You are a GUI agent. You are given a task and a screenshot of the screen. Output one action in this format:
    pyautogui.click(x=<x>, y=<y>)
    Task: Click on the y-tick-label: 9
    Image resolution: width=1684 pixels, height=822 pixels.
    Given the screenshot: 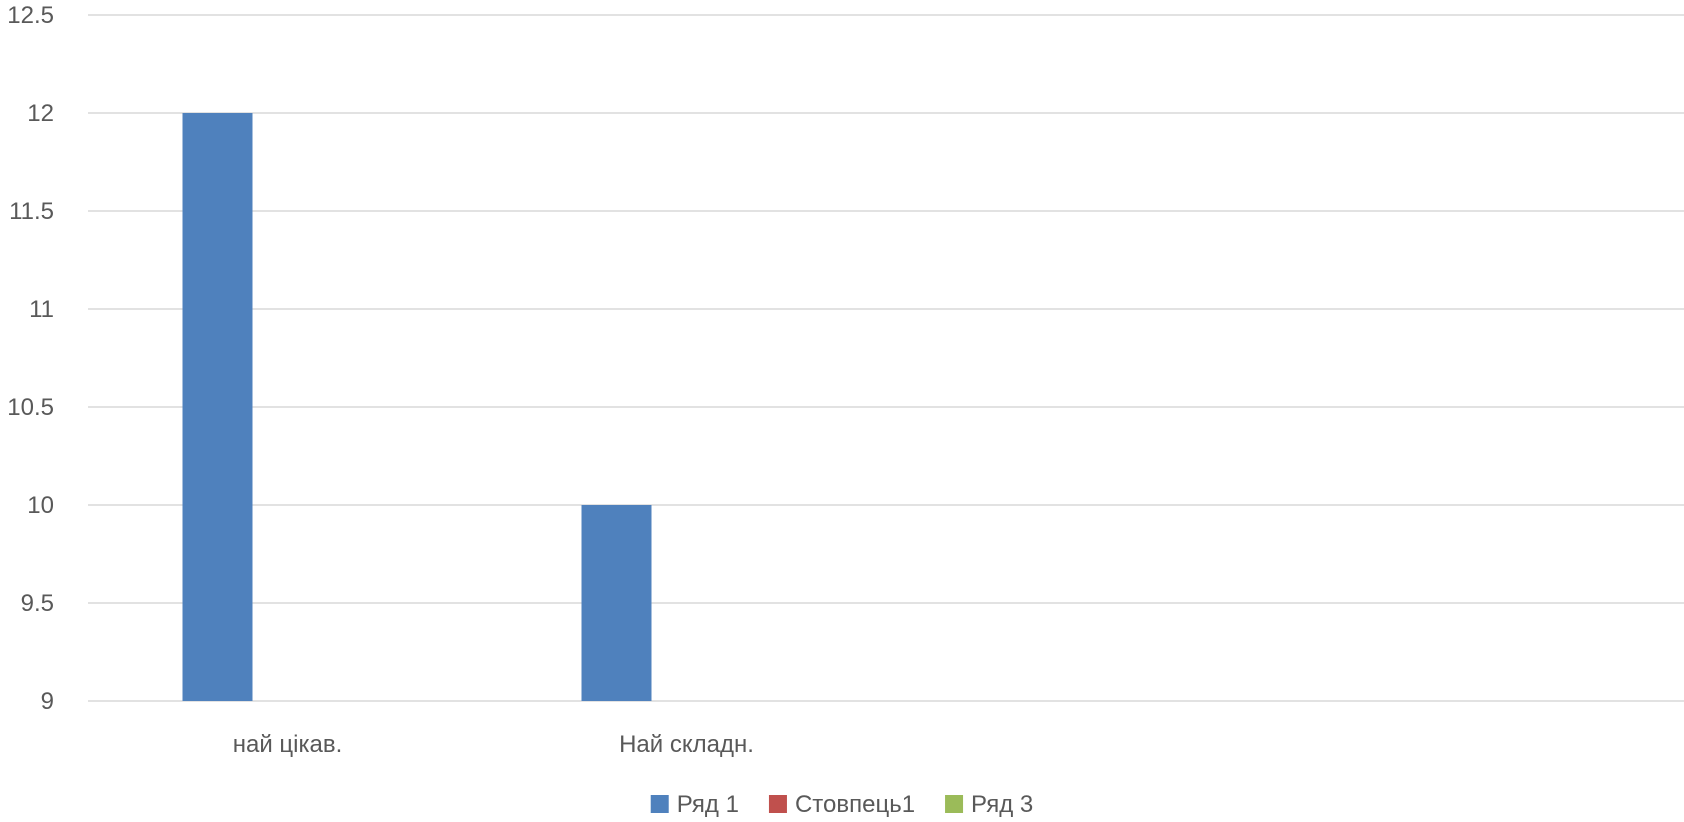 What is the action you would take?
    pyautogui.click(x=47, y=701)
    